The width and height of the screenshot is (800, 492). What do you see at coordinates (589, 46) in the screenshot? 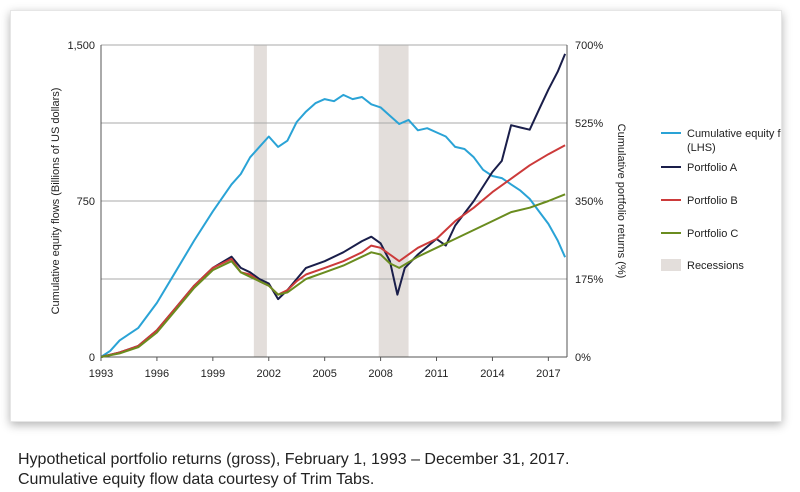
I see `y-right-tick-label-5: 700%` at bounding box center [589, 46].